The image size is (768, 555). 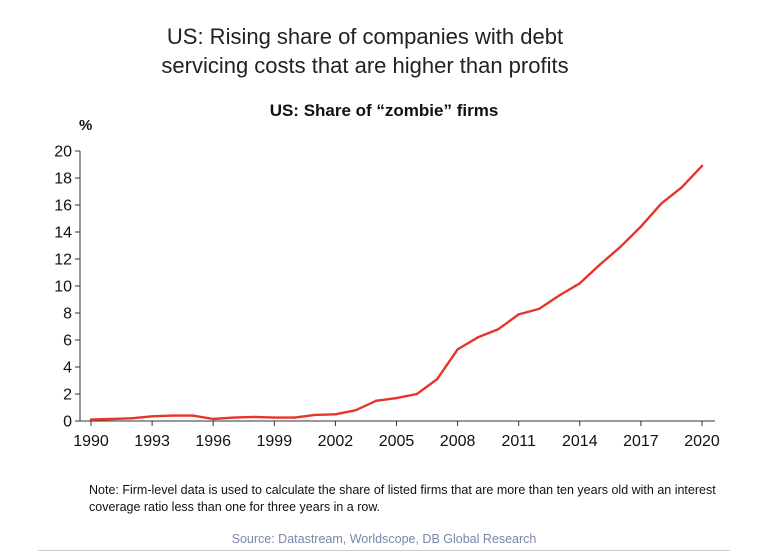 I want to click on x-tick-label: 1993, so click(x=152, y=441).